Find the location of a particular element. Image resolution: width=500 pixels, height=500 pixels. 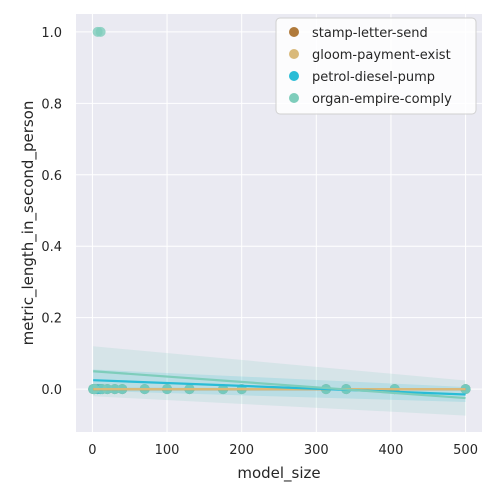

x-tick-label: 500 is located at coordinates (465, 450).